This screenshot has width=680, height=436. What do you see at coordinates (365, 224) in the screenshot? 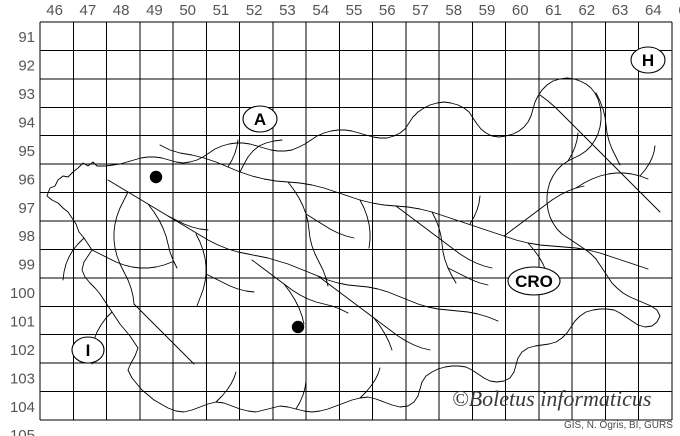
I see `river-paka` at bounding box center [365, 224].